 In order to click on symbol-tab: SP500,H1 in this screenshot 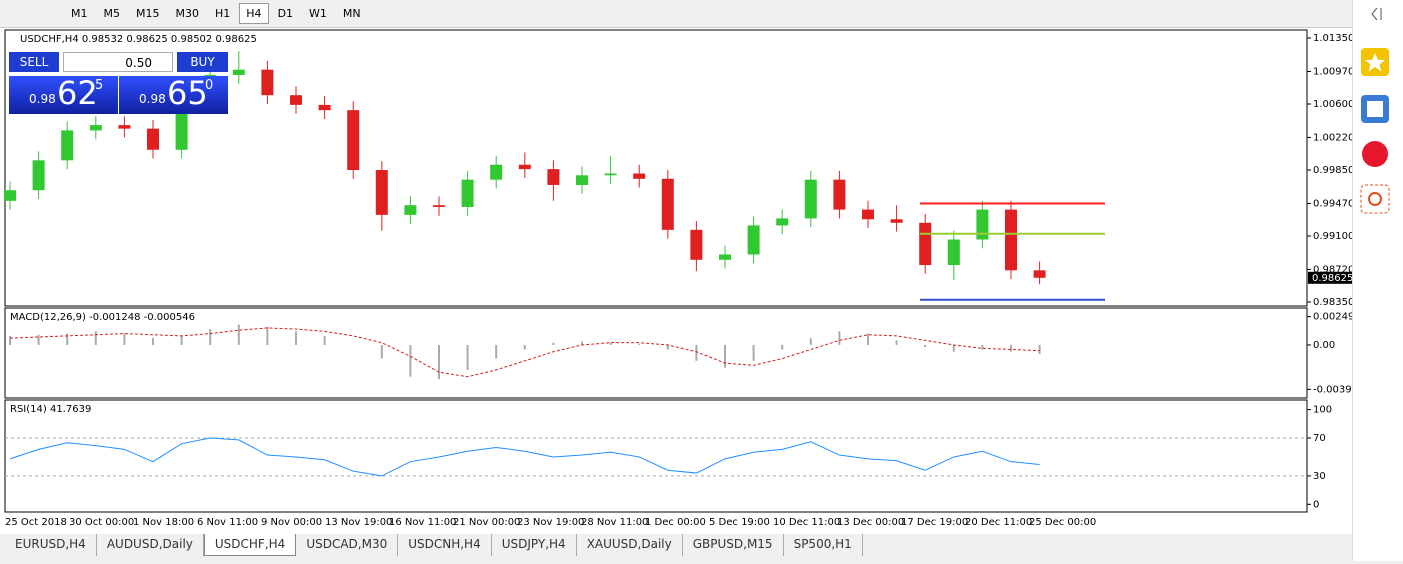, I will do `click(823, 545)`.